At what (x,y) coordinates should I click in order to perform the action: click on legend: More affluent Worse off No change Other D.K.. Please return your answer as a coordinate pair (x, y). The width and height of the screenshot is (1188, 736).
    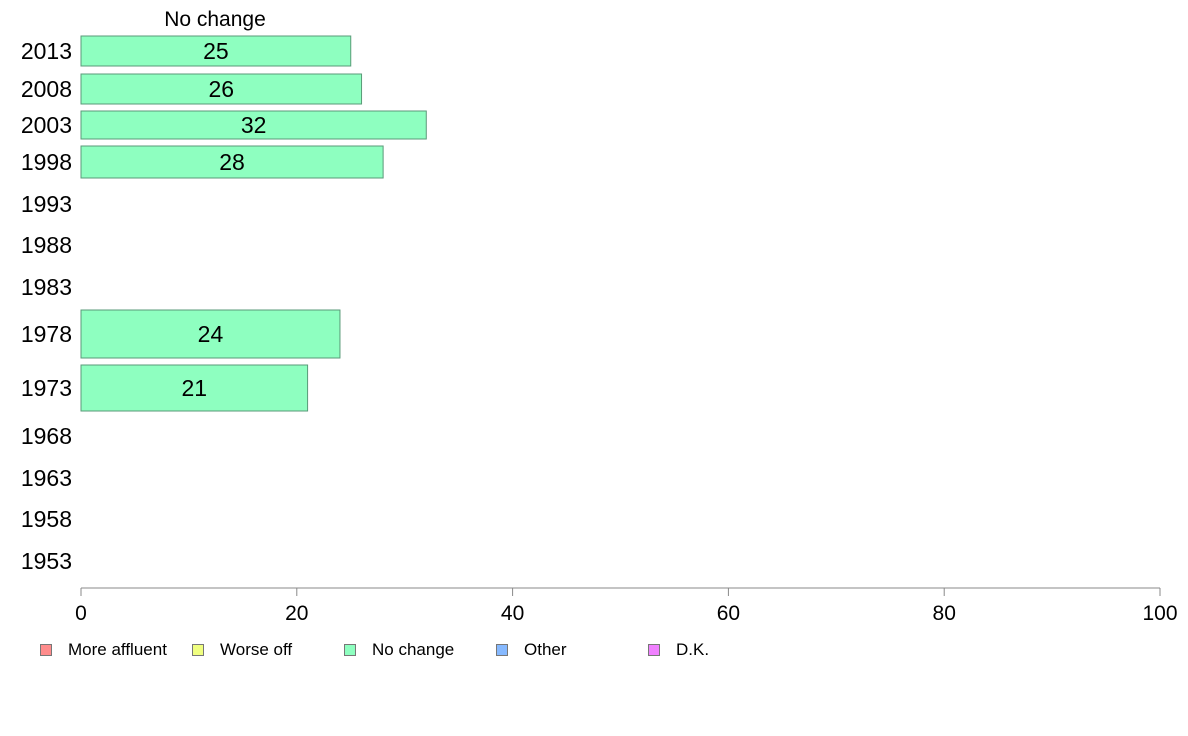
    Looking at the image, I should click on (594, 652).